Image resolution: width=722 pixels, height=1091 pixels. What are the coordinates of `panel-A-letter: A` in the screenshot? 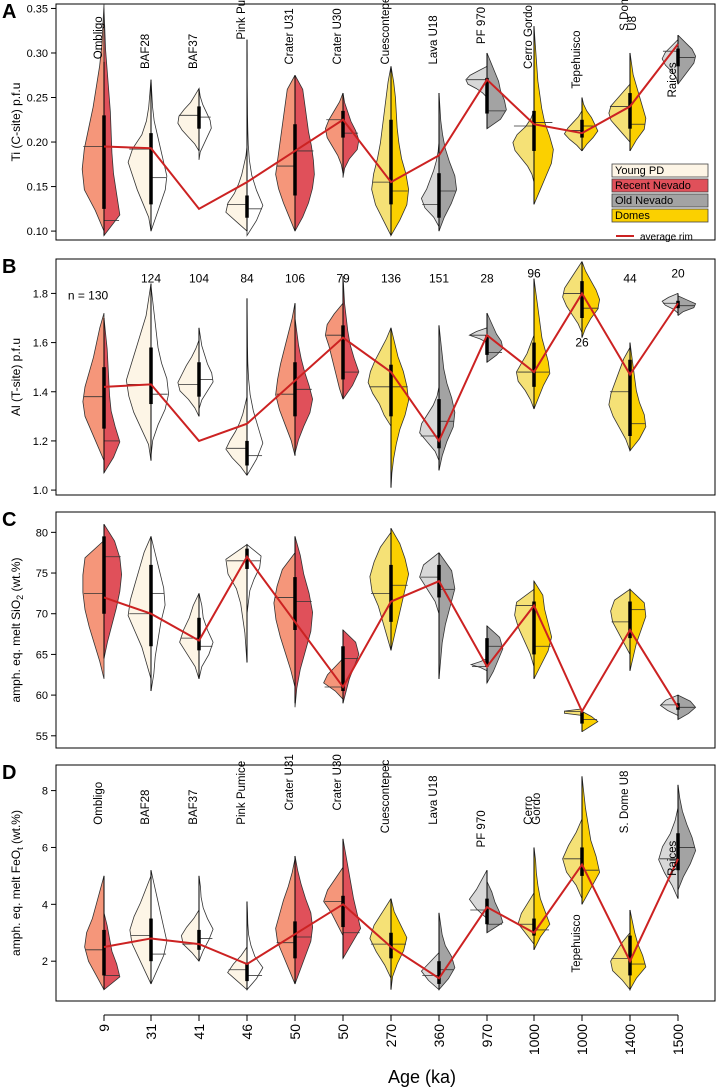 It's located at (9, 12).